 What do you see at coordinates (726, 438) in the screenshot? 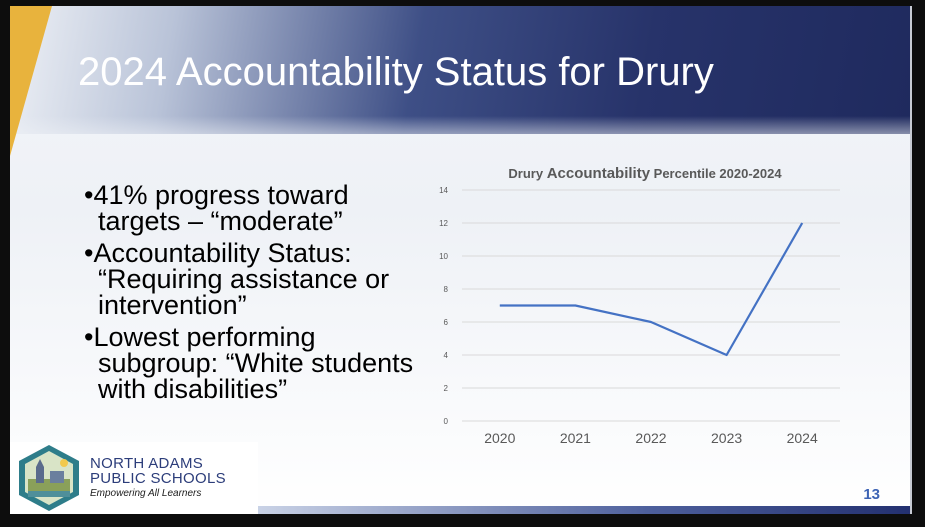
I see `x-tick-label: 2023` at bounding box center [726, 438].